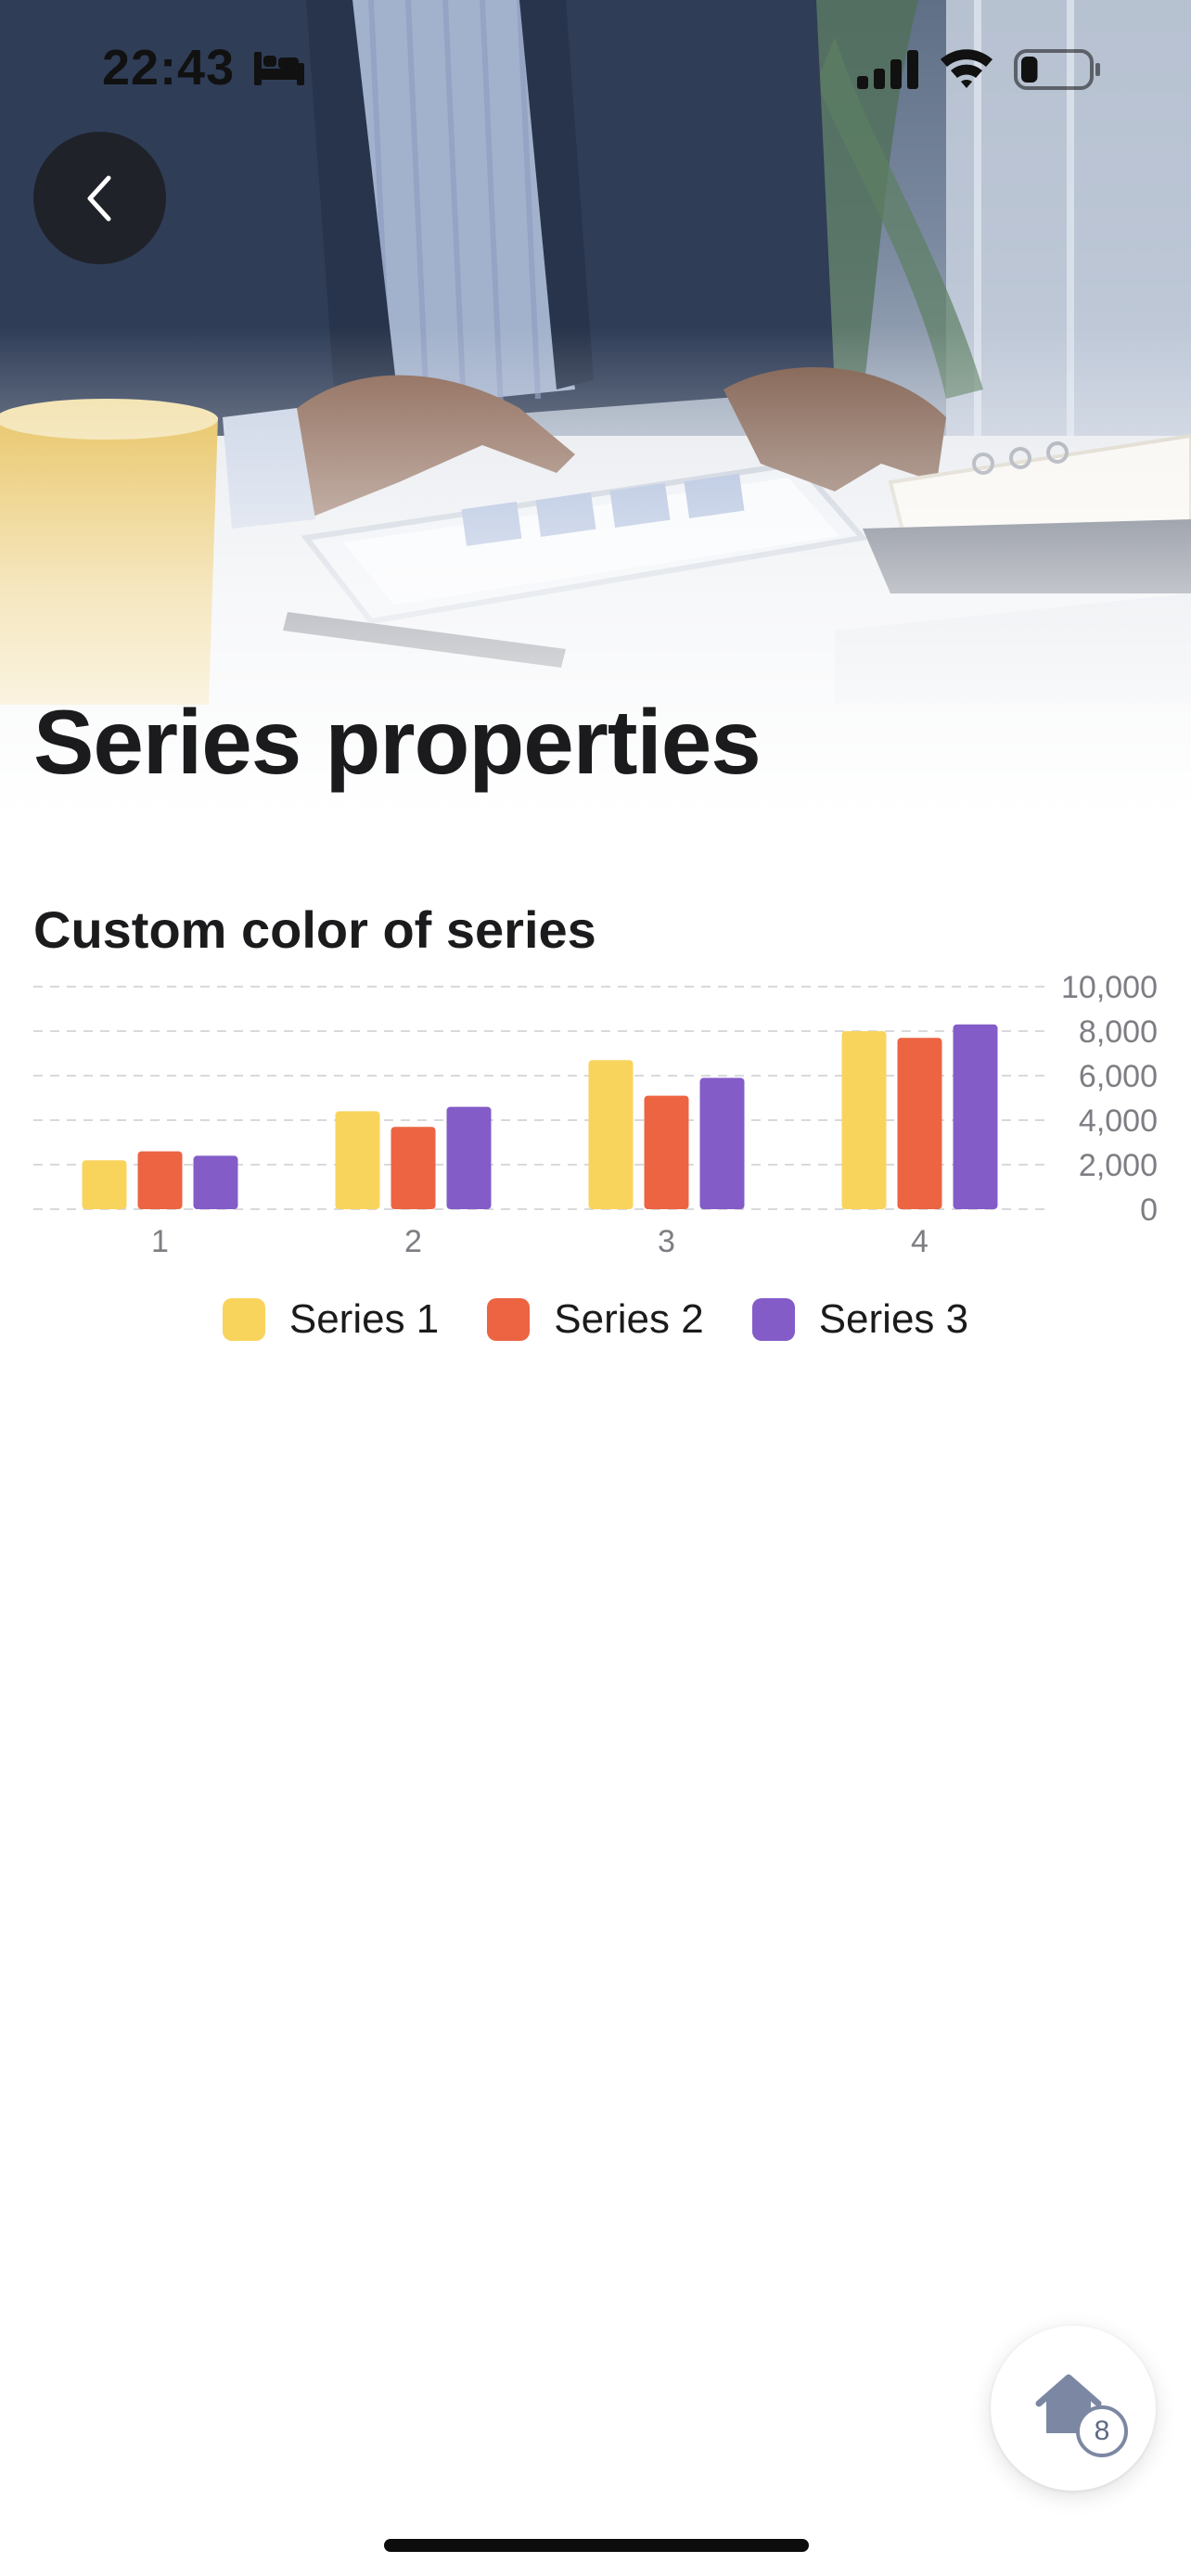 This screenshot has height=2576, width=1191. I want to click on bar-chart: 10,000 8,000 6,000 4,000 2,000 0 1 2 3 4, so click(595, 1115).